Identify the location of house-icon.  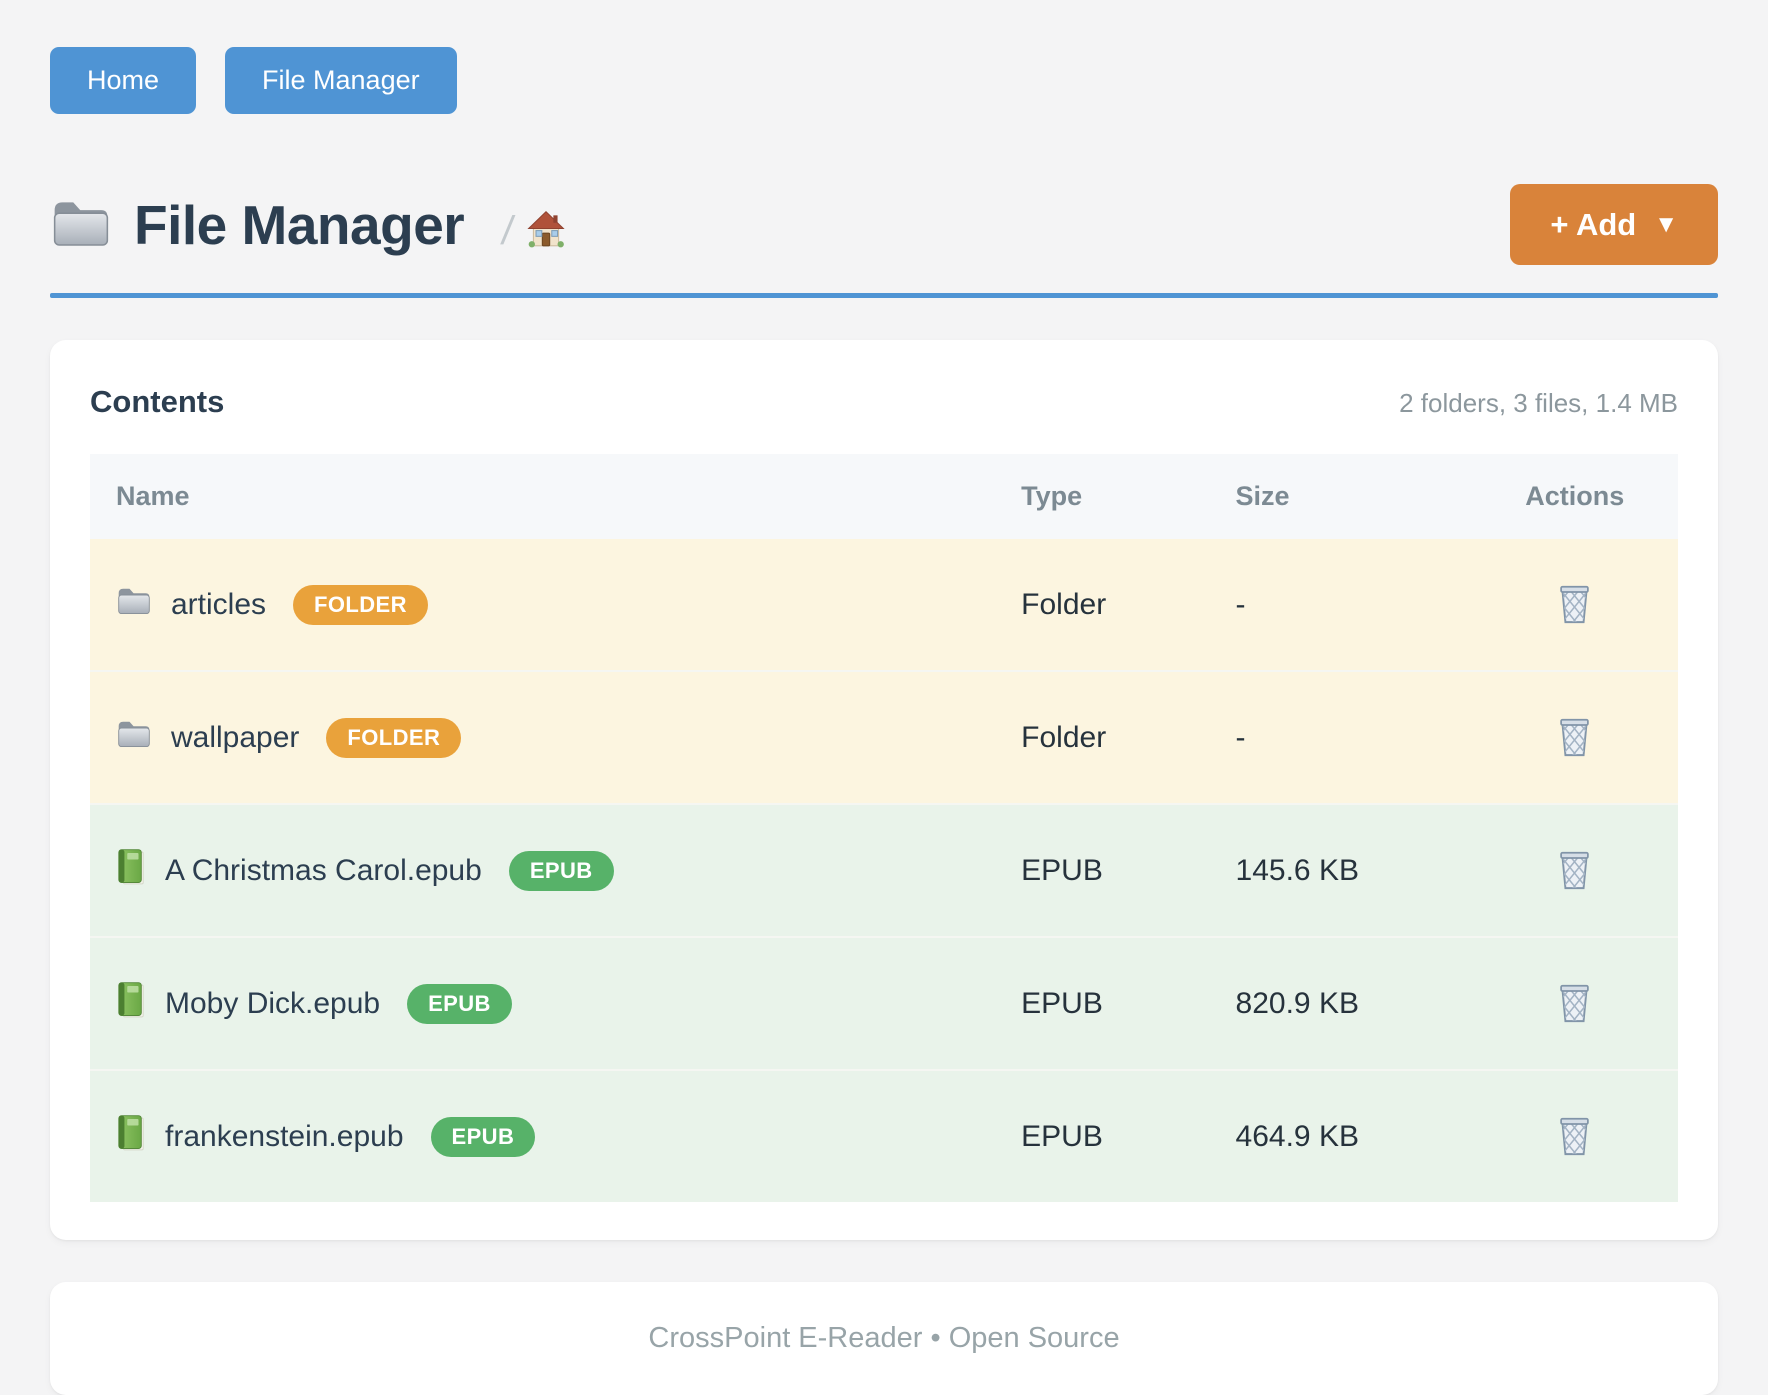
(546, 231).